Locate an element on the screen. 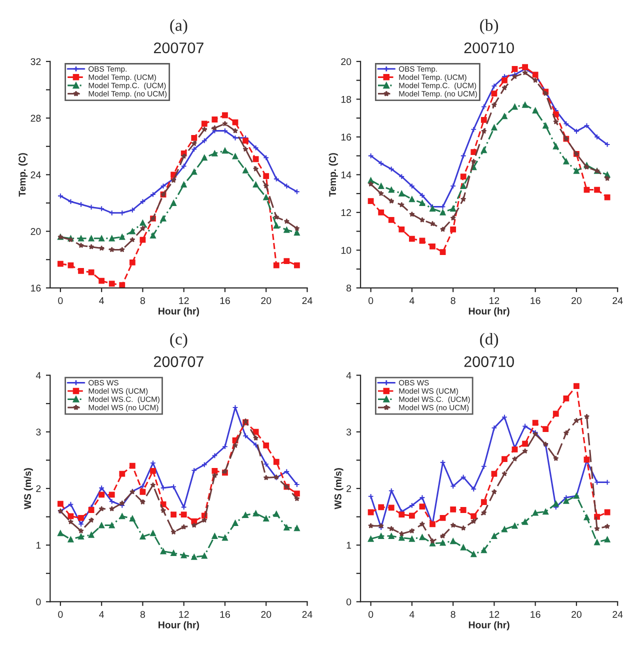 This screenshot has height=647, width=627. y-tick-label: 12 is located at coordinates (346, 212).